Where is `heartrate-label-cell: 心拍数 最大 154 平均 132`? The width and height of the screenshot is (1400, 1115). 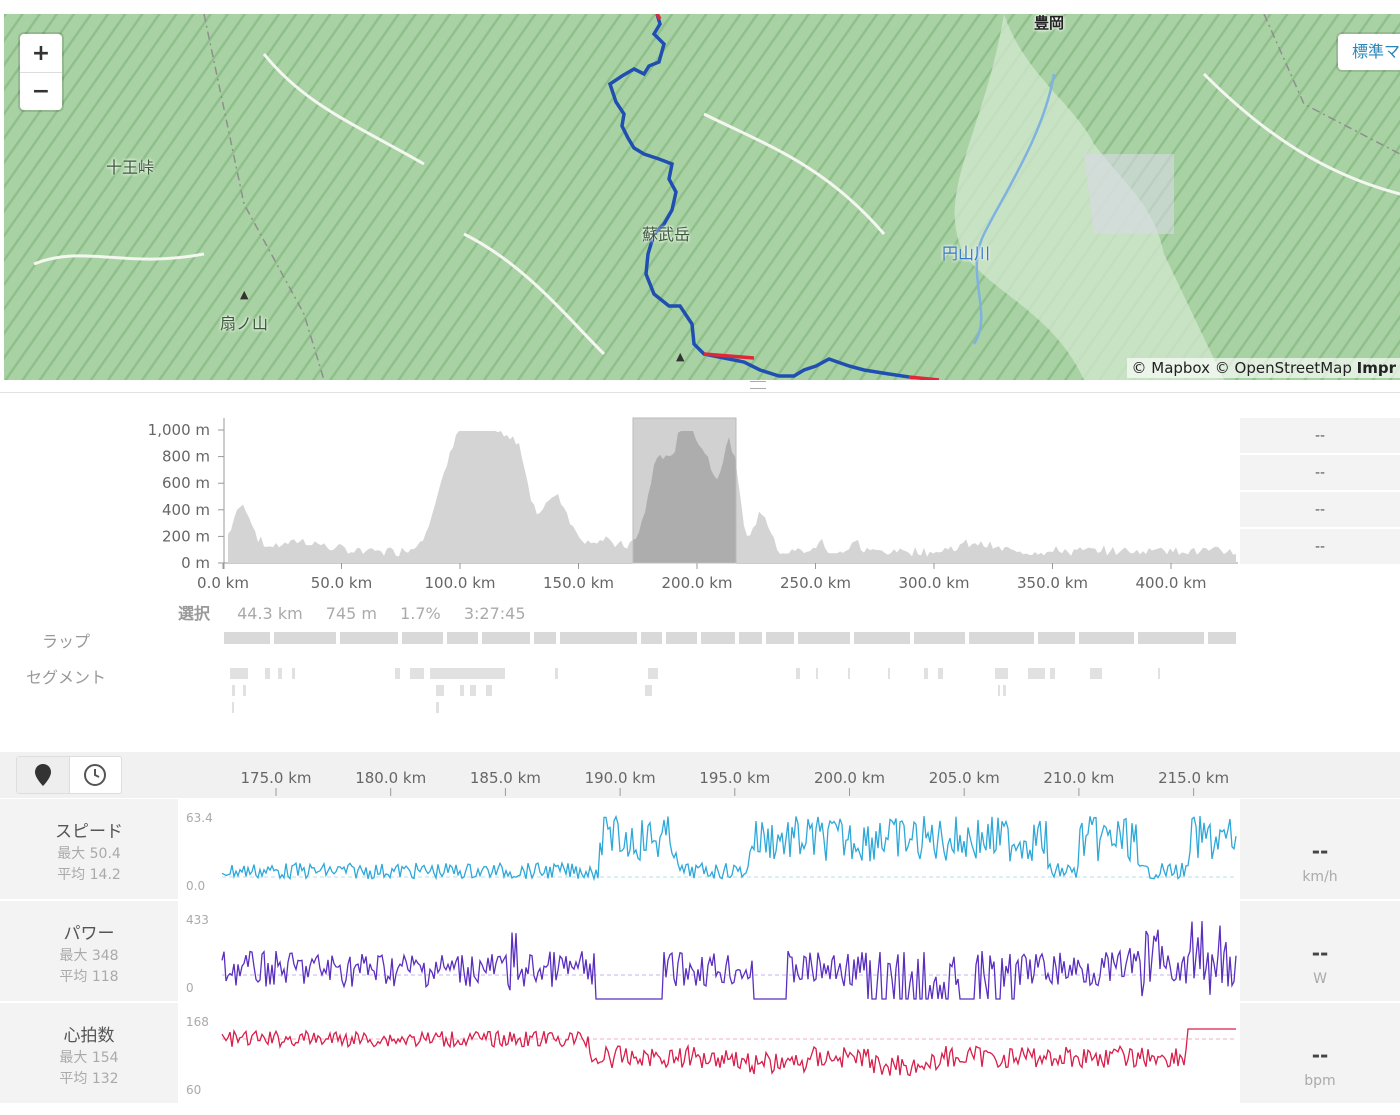
heartrate-label-cell: 心拍数 最大 154 平均 132 is located at coordinates (89, 1053).